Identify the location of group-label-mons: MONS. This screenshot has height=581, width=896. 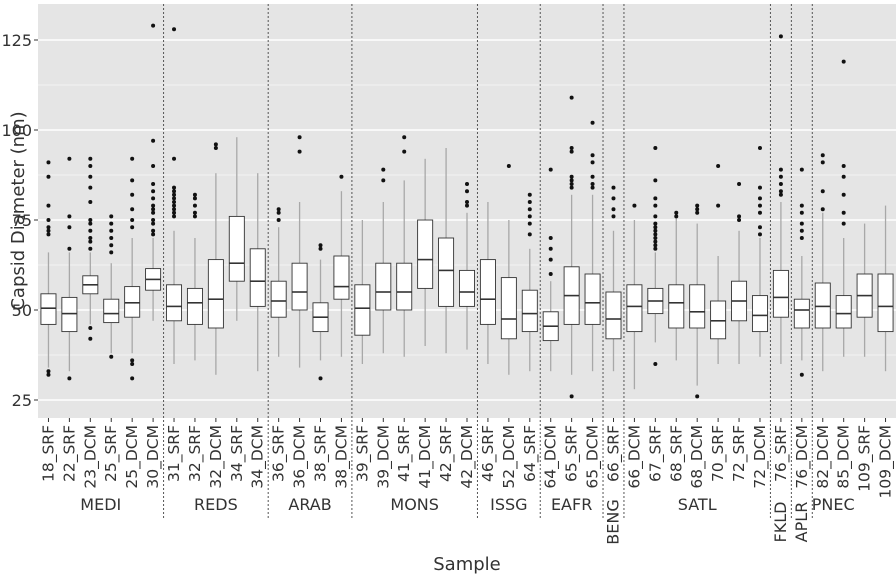
(414, 504).